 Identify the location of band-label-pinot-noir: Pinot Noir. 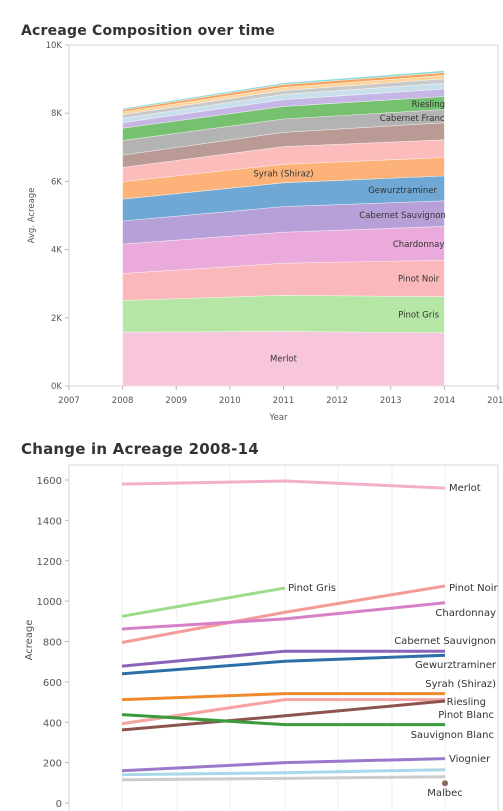
(419, 280).